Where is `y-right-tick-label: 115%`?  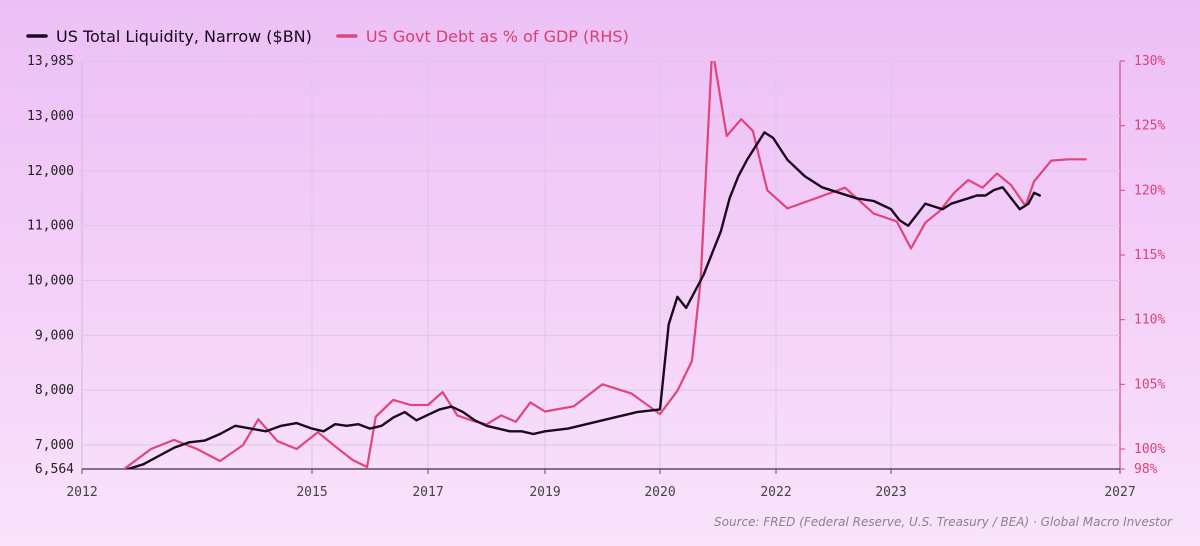 y-right-tick-label: 115% is located at coordinates (1149, 255).